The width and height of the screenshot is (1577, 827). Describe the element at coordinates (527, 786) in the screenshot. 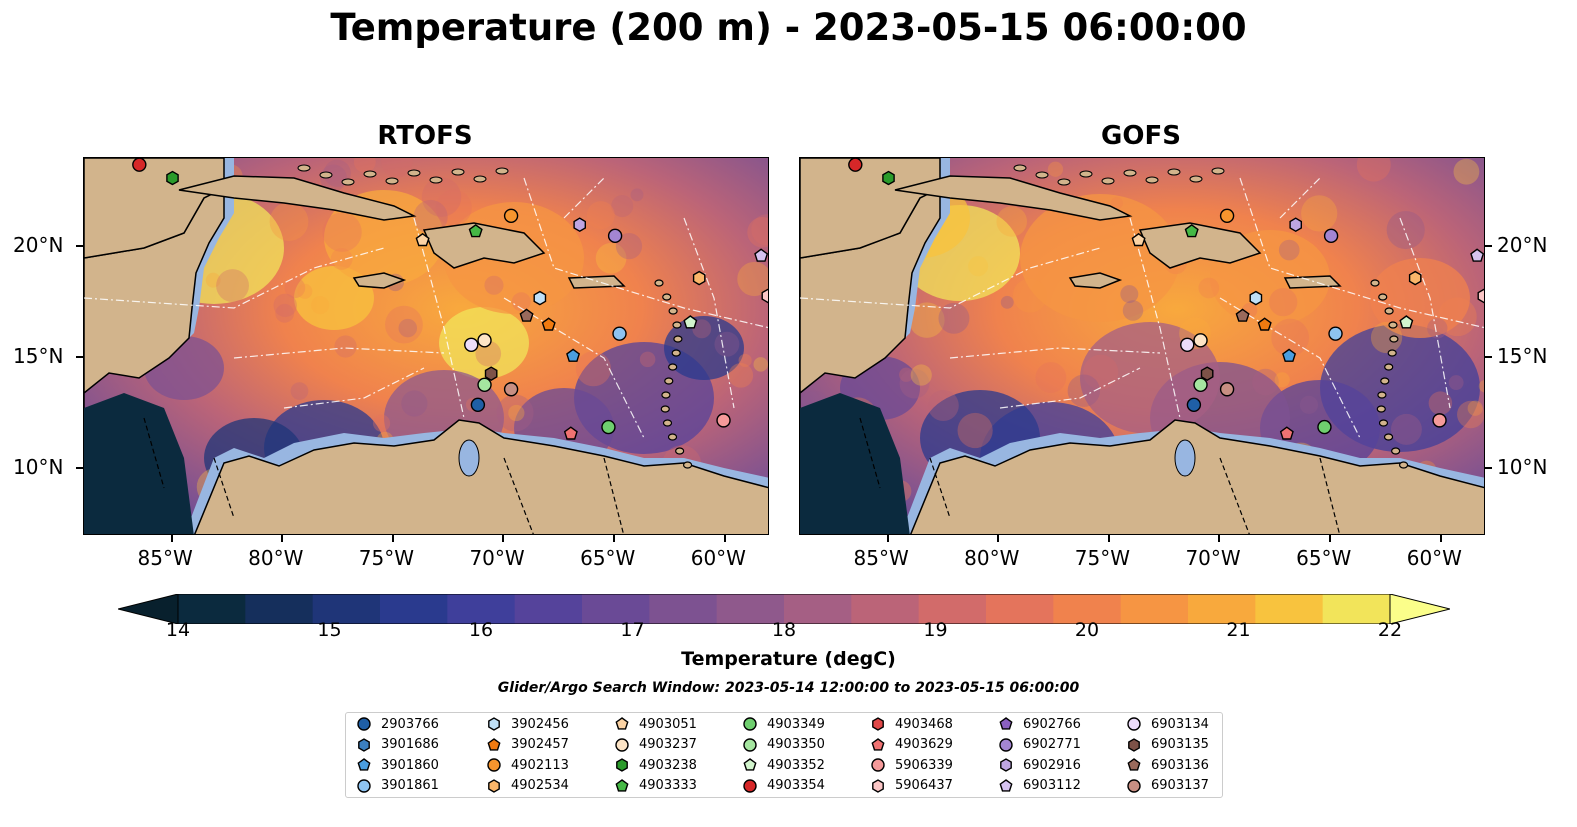

I see `legend-entry: 4902534` at that location.